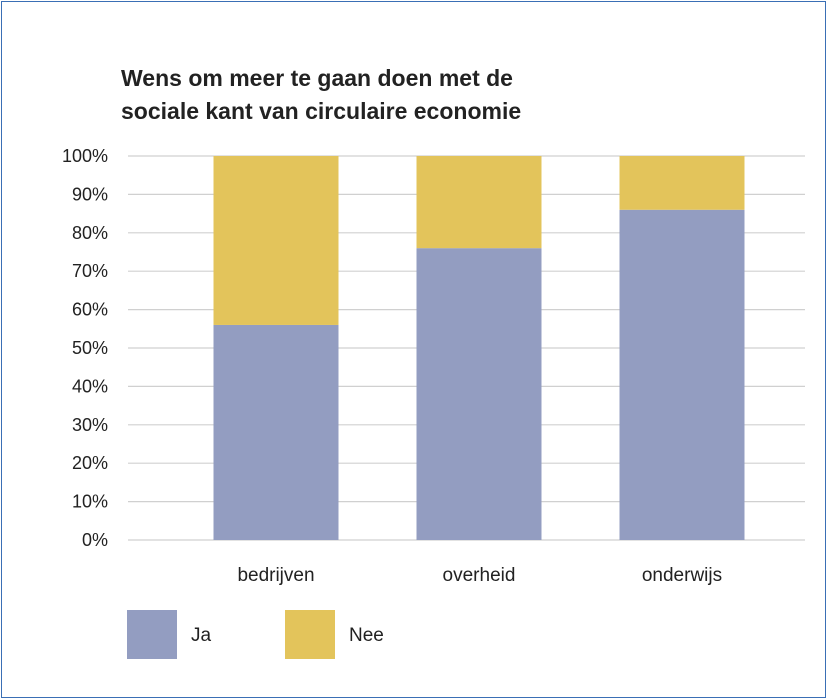 Image resolution: width=829 pixels, height=700 pixels. I want to click on y-tick-label: 80%, so click(90, 233).